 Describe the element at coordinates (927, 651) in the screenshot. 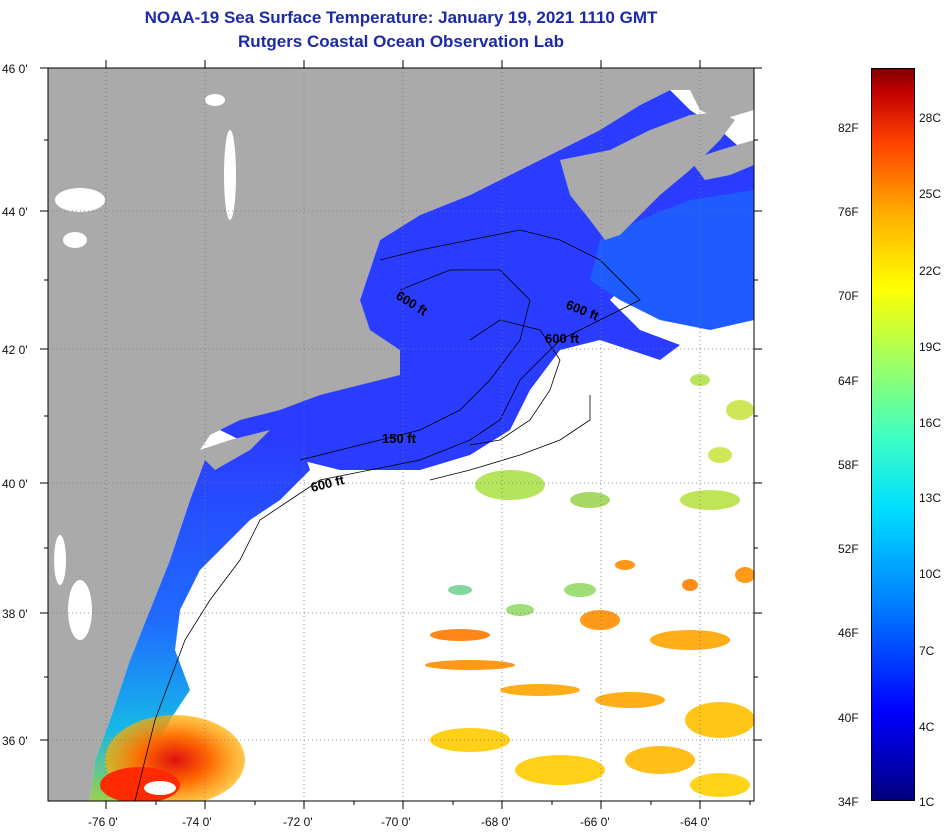

I see `colorbar-label-celsius: 7C` at that location.